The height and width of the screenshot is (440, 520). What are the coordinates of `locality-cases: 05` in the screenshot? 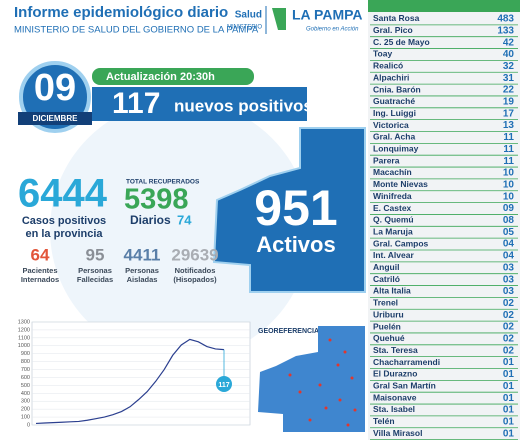 It's located at (509, 232).